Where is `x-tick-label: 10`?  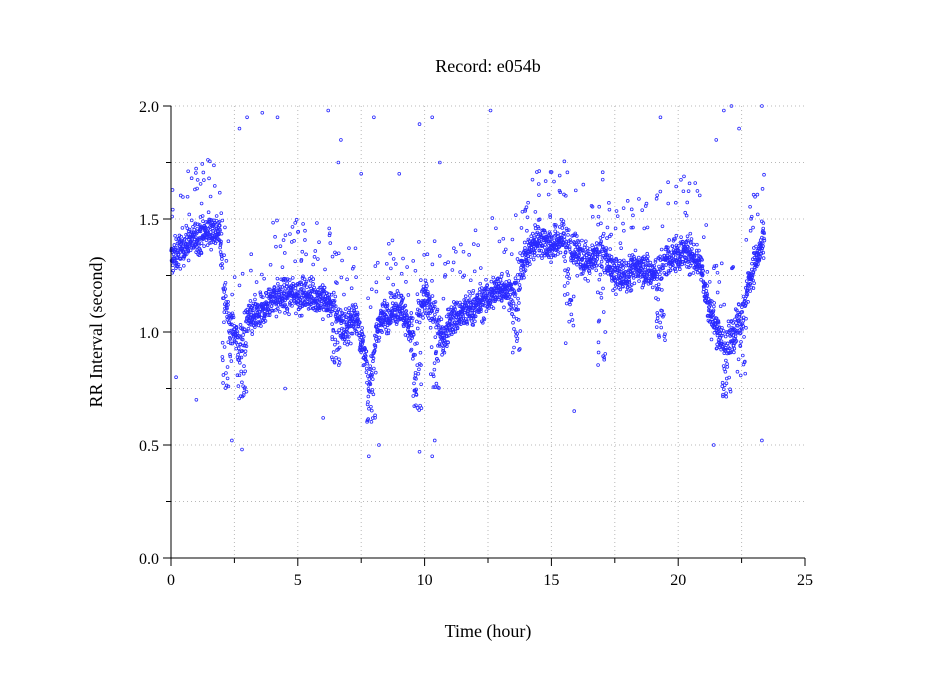 x-tick-label: 10 is located at coordinates (425, 580).